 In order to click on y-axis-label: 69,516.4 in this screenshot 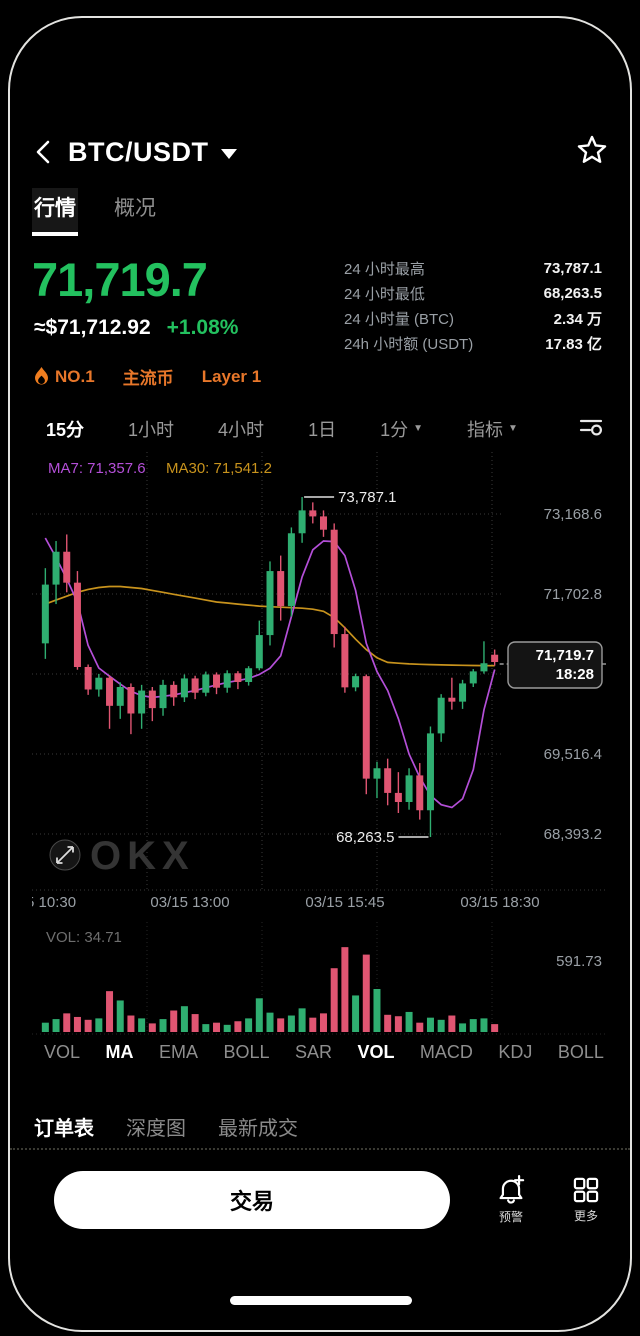, I will do `click(573, 754)`.